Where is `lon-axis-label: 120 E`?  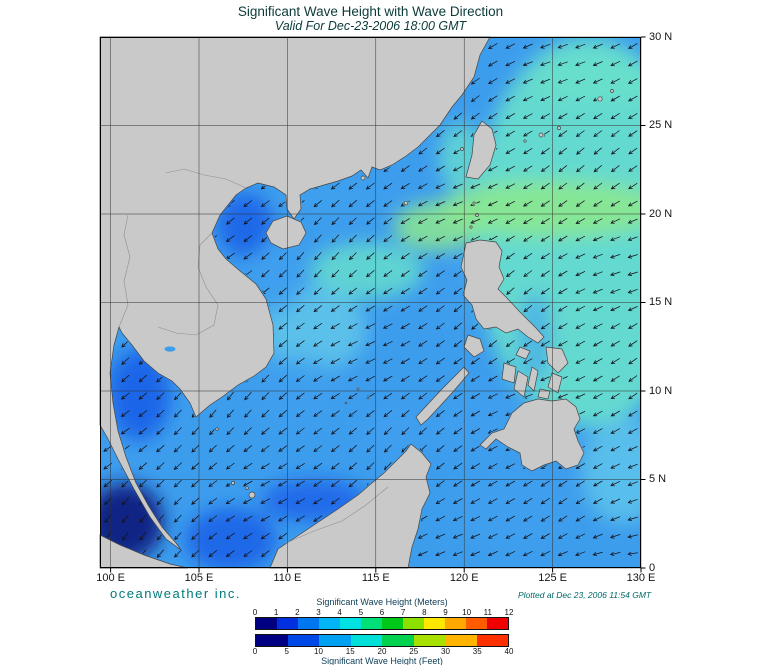
lon-axis-label: 120 E is located at coordinates (464, 578).